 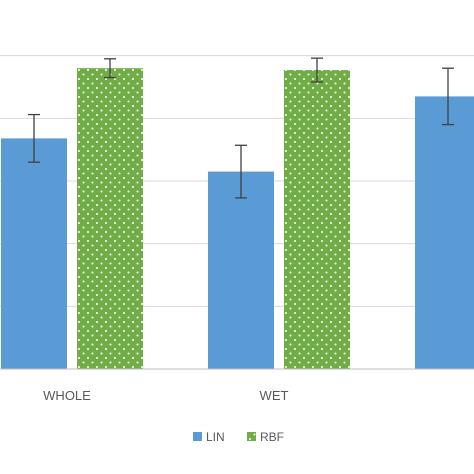 I want to click on legend-swatch-lin, so click(x=197, y=436).